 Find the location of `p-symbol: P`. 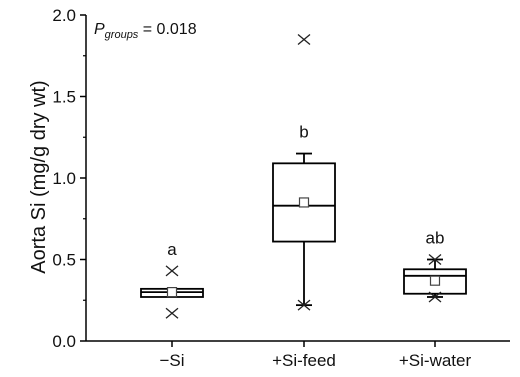

p-symbol: P is located at coordinates (99, 29).